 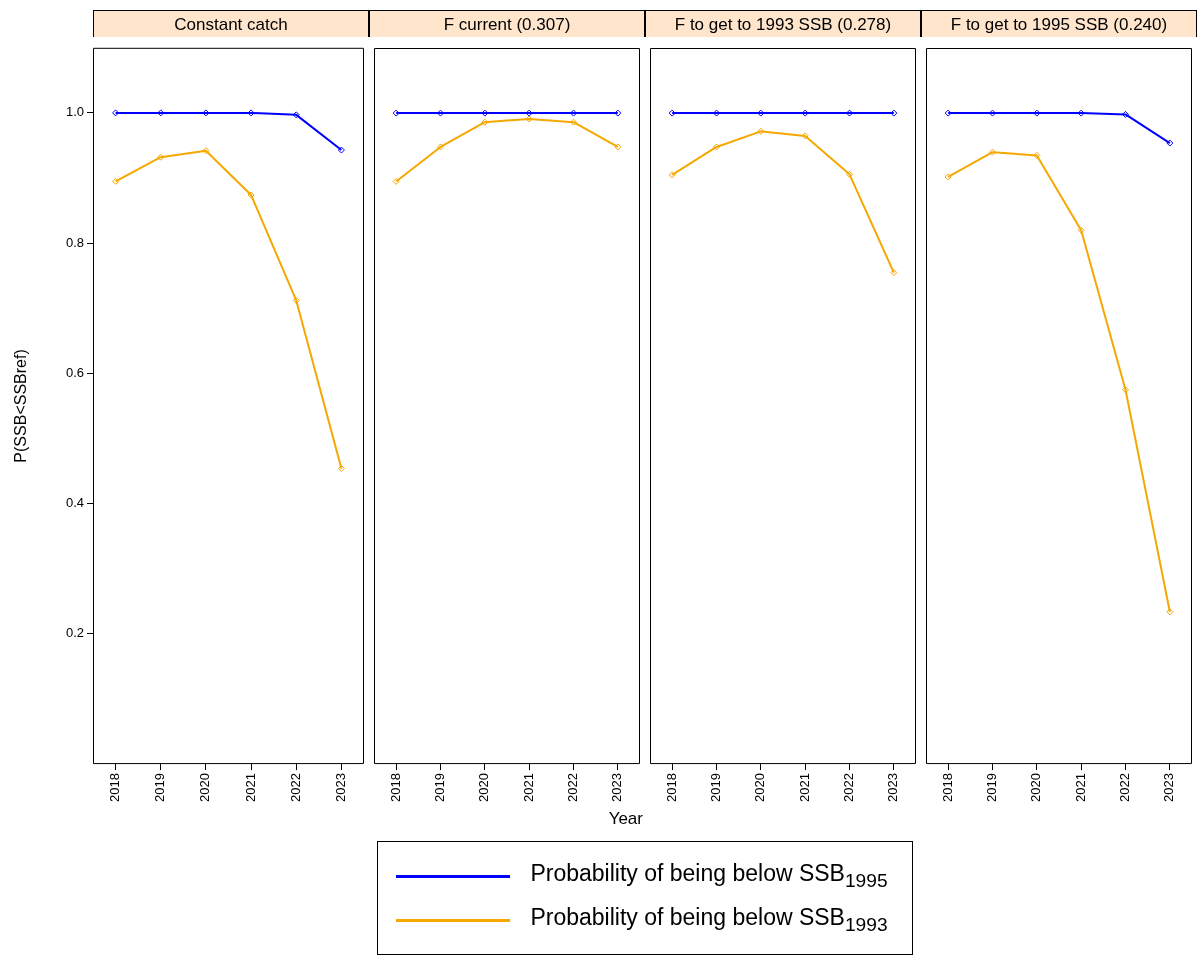 I want to click on y-tick-label: 0.6, so click(x=74, y=372).